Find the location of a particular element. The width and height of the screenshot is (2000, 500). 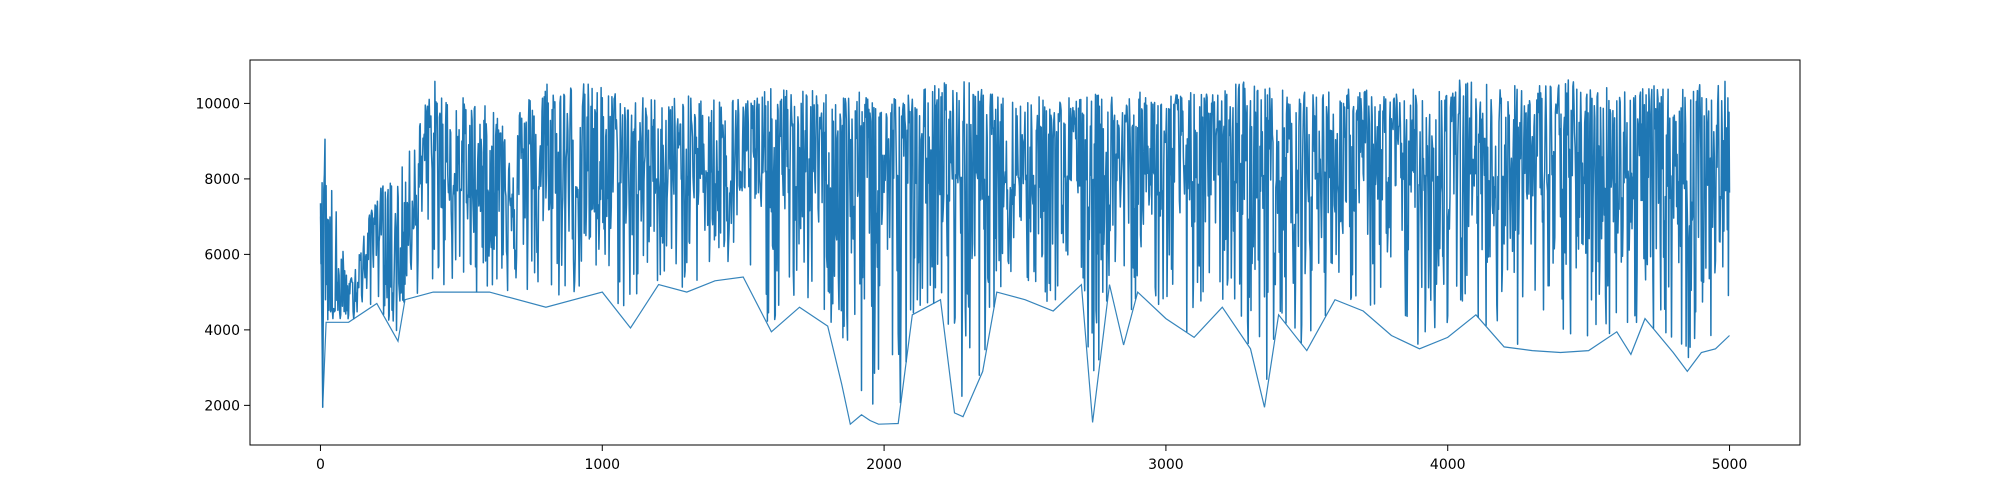

x-axis: 0 1000 2000 3000 4000 5000 is located at coordinates (1031, 459).